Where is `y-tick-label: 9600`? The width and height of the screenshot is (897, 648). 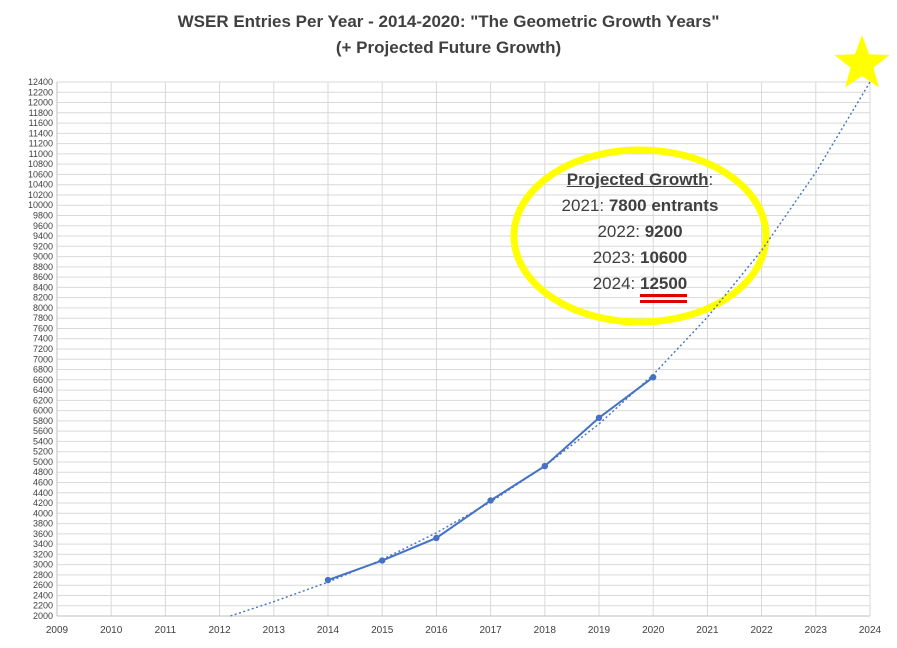
y-tick-label: 9600 is located at coordinates (43, 226).